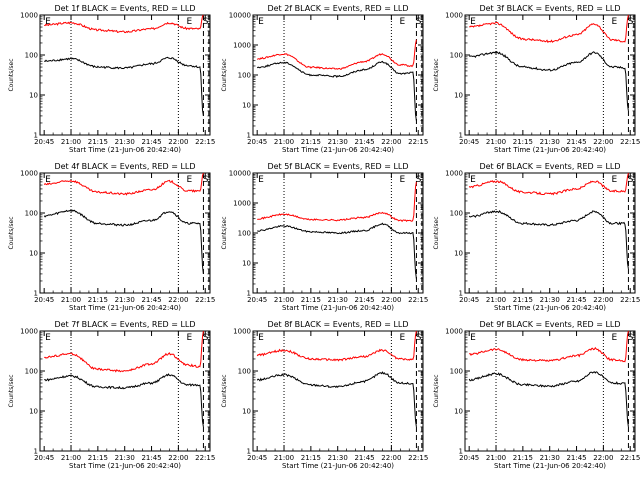 The height and width of the screenshot is (480, 640). What do you see at coordinates (240, 174) in the screenshot?
I see `y-tick-label: 10000` at bounding box center [240, 174].